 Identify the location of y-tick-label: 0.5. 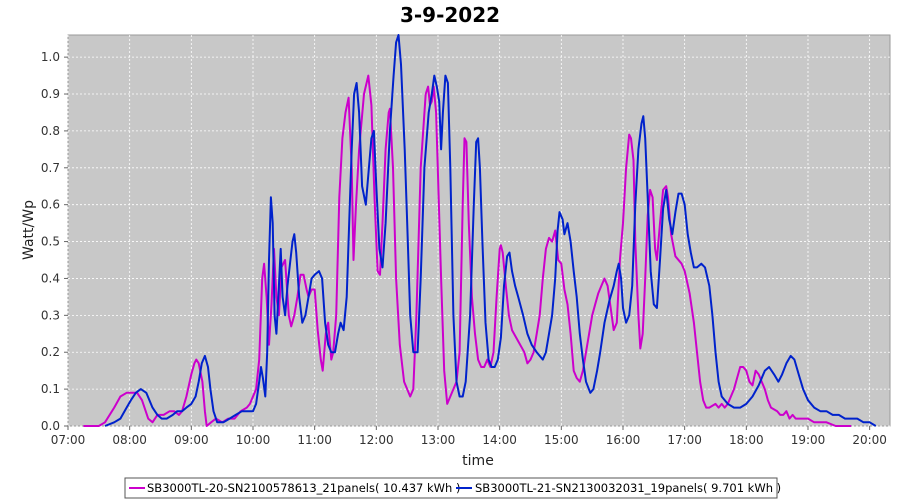
(50, 242).